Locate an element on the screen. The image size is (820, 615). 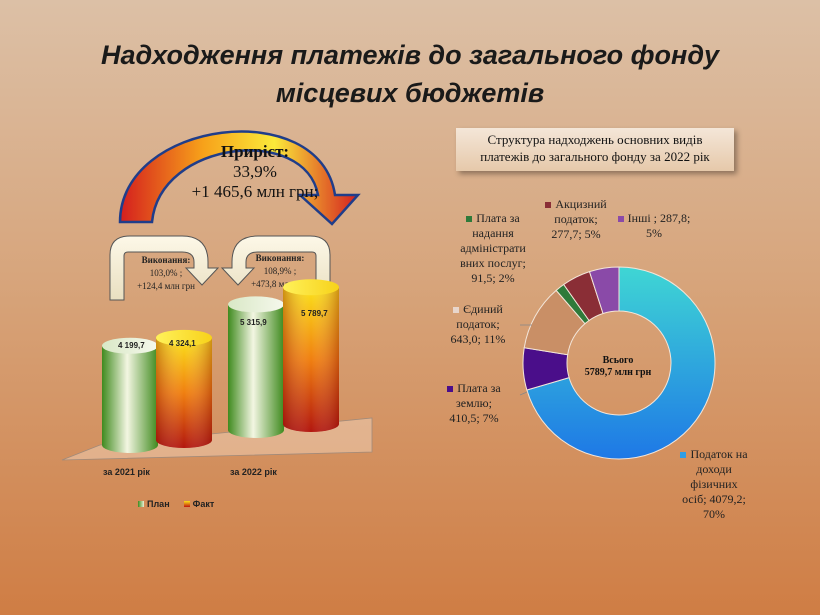
pie-label-land: Плата за землю; 410,5; 7% is located at coordinates (474, 403).